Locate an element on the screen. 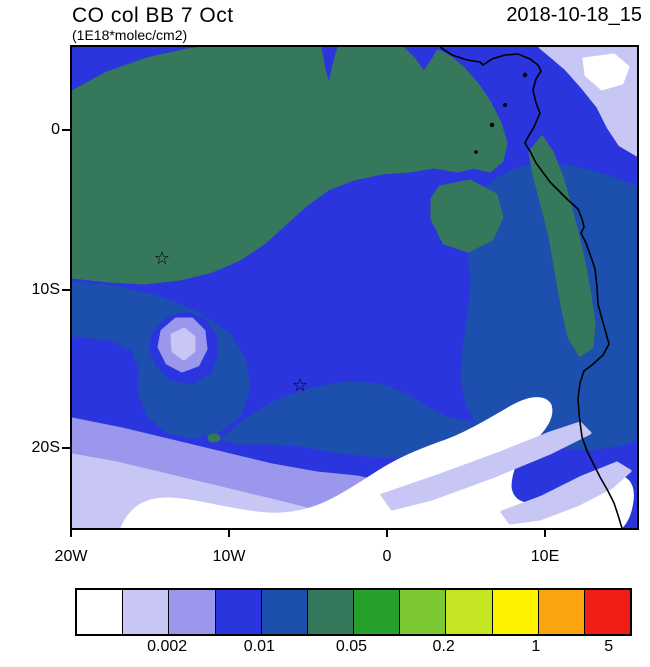  contour-region-green-speck is located at coordinates (214, 438).